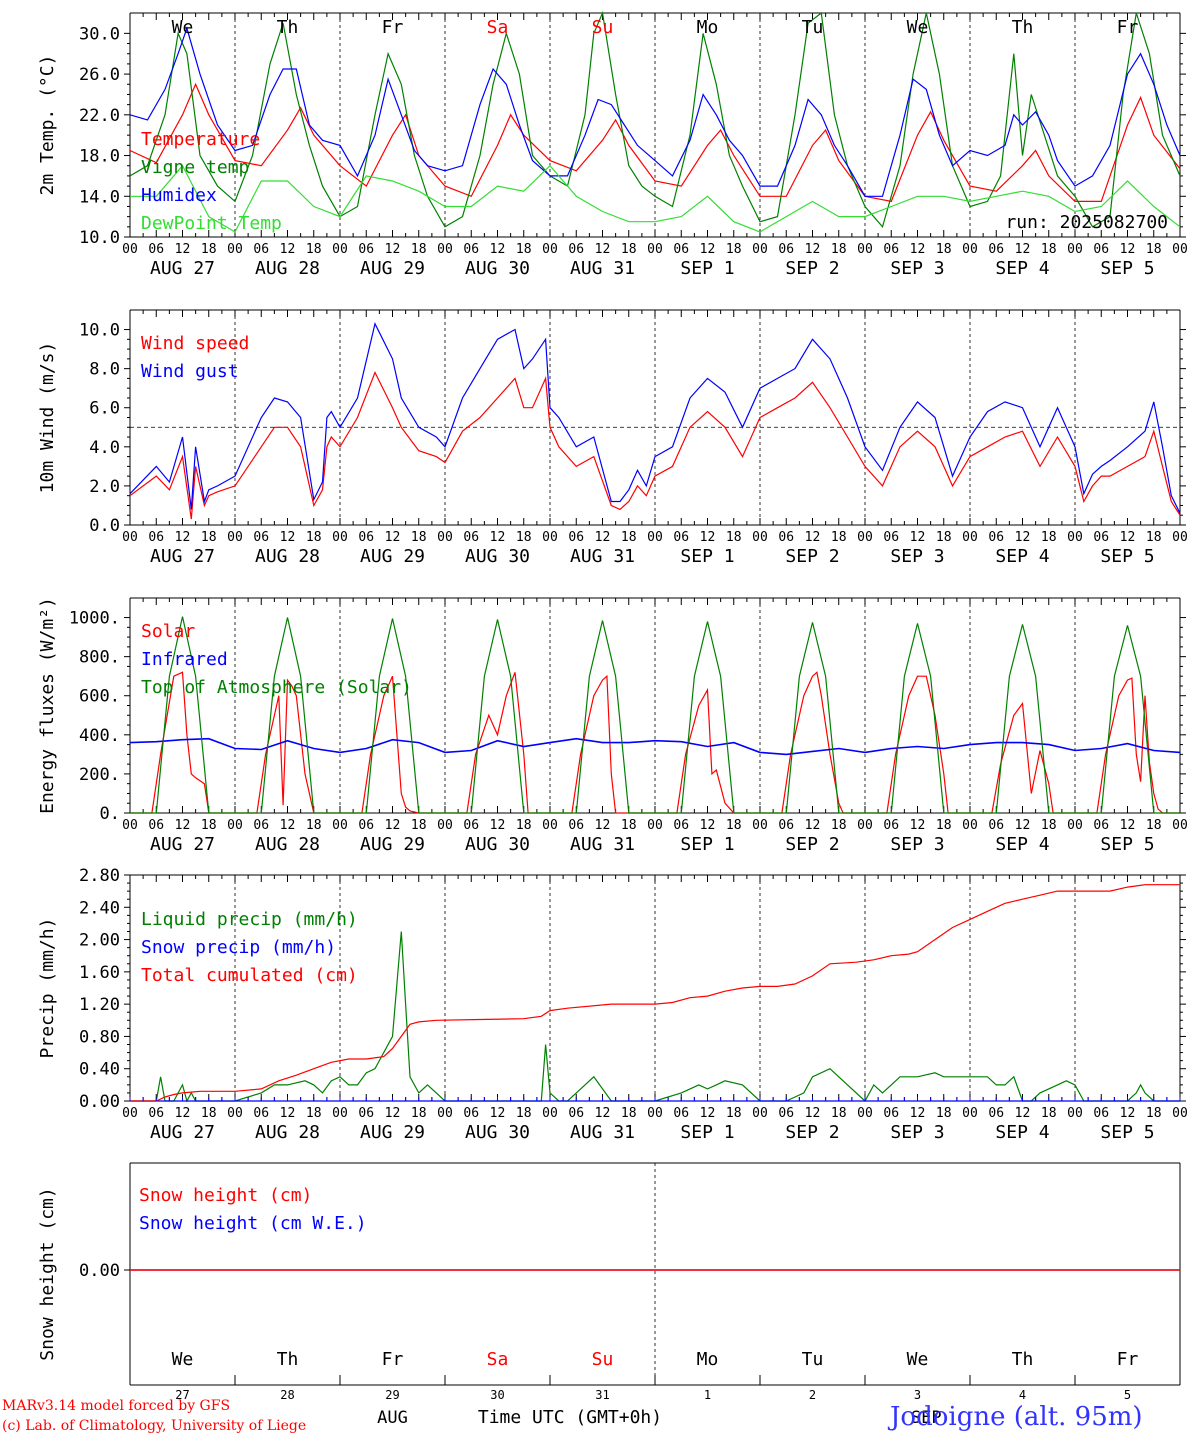 Image resolution: width=1194 pixels, height=1440 pixels. I want to click on y-axis-title: 10m Wind (m/s), so click(47, 418).